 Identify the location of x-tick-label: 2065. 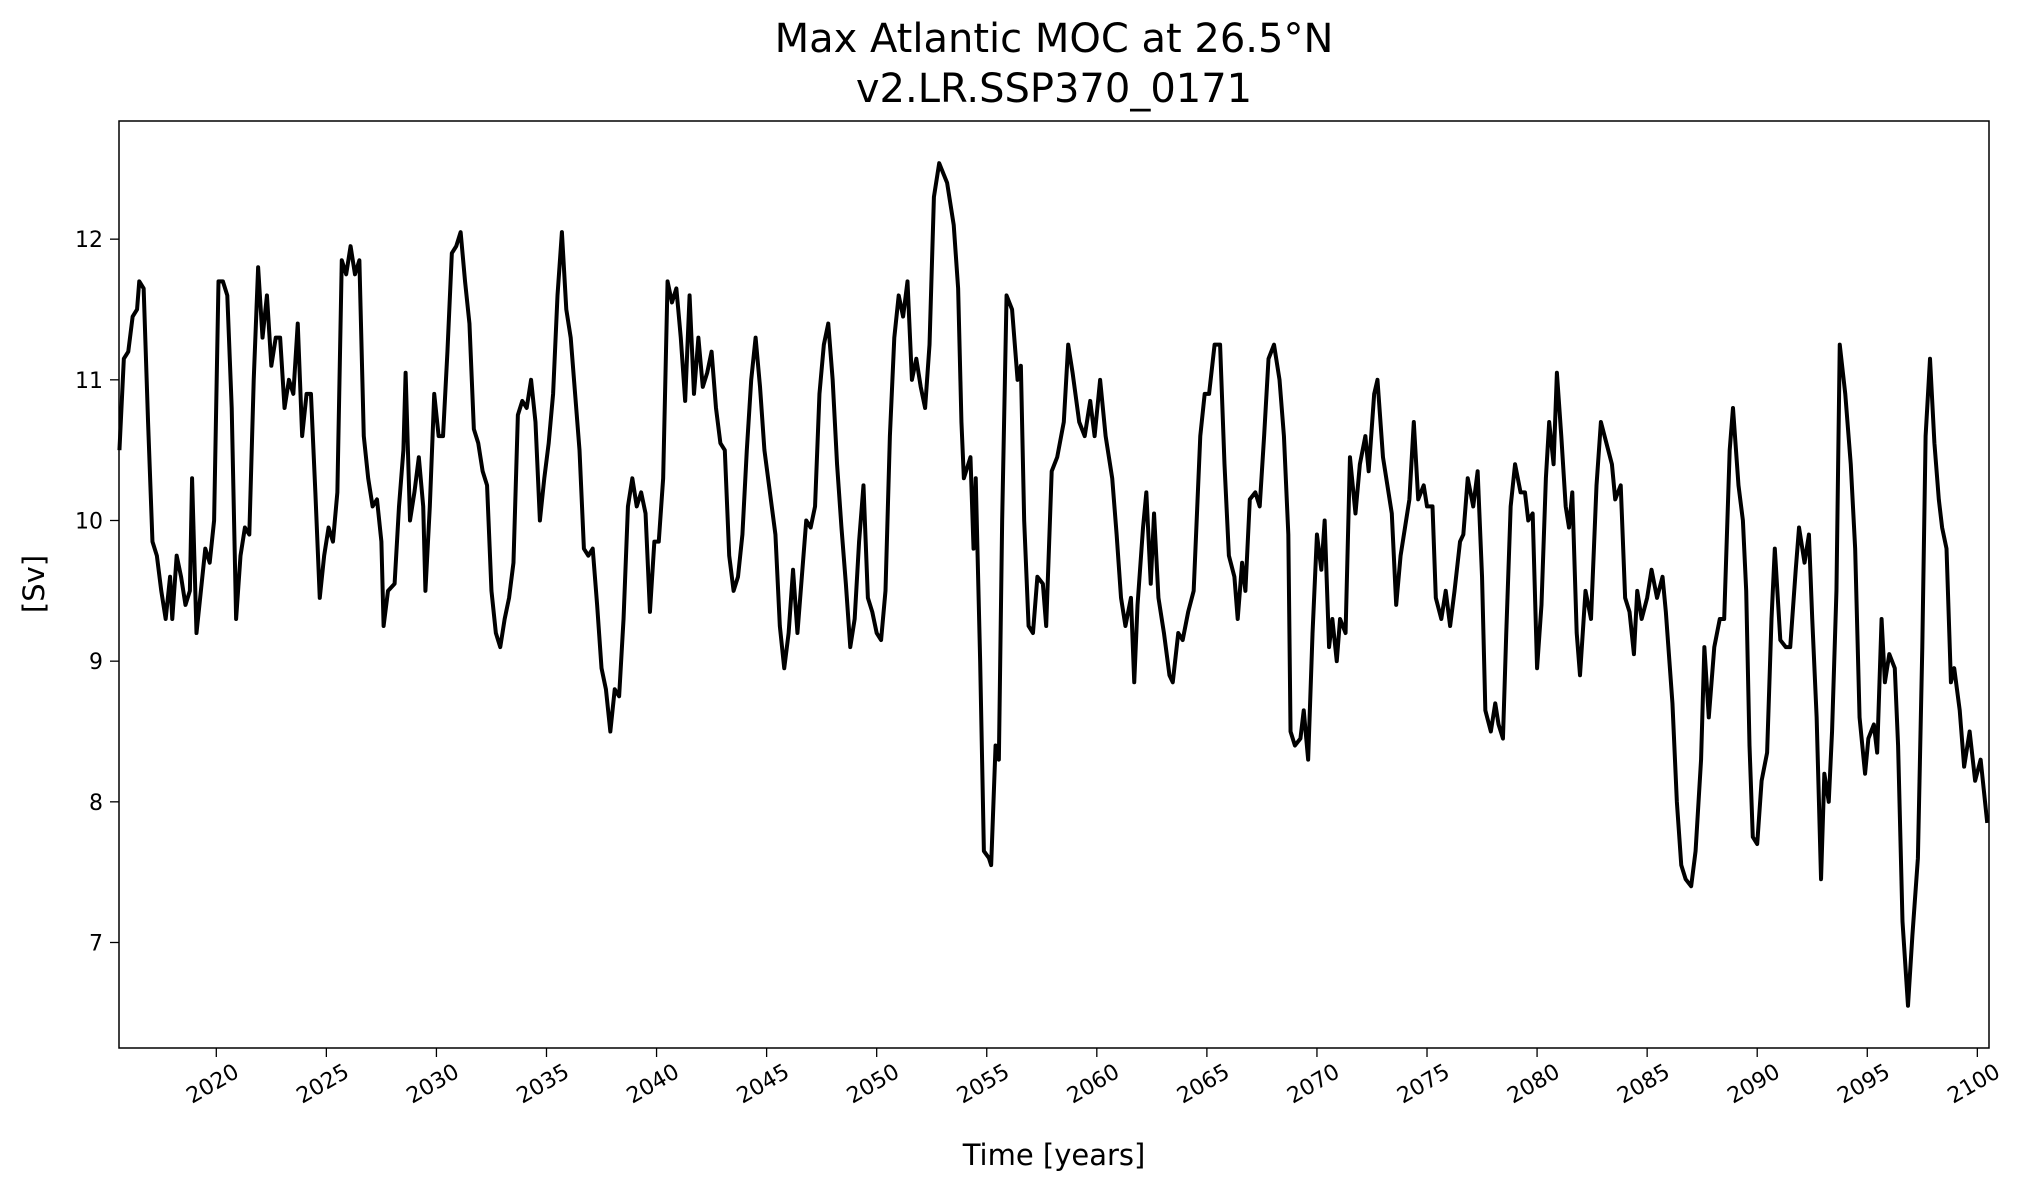
(1203, 1085).